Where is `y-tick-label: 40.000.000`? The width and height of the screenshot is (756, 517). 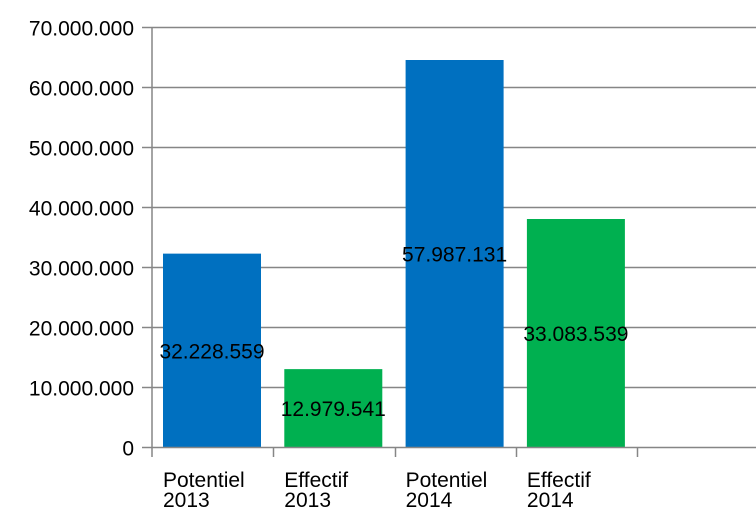
y-tick-label: 40.000.000 is located at coordinates (81, 209).